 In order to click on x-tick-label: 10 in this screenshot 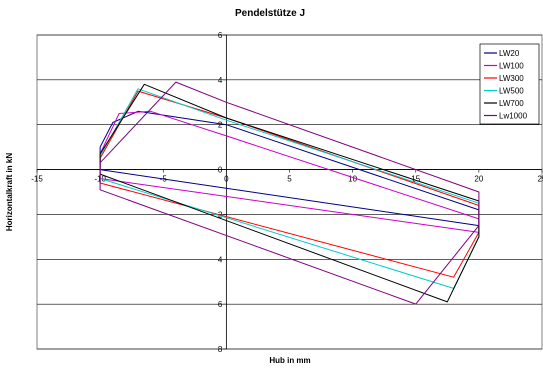, I will do `click(352, 179)`.